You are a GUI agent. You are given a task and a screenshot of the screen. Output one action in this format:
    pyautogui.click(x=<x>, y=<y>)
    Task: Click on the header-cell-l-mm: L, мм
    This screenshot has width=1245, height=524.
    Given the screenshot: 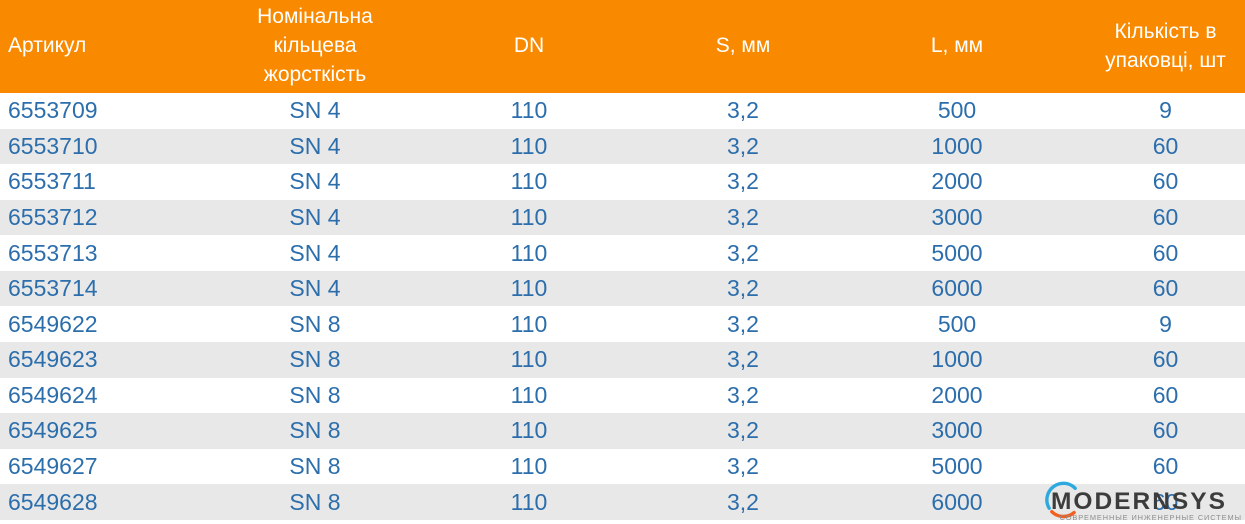 What is the action you would take?
    pyautogui.click(x=957, y=46)
    